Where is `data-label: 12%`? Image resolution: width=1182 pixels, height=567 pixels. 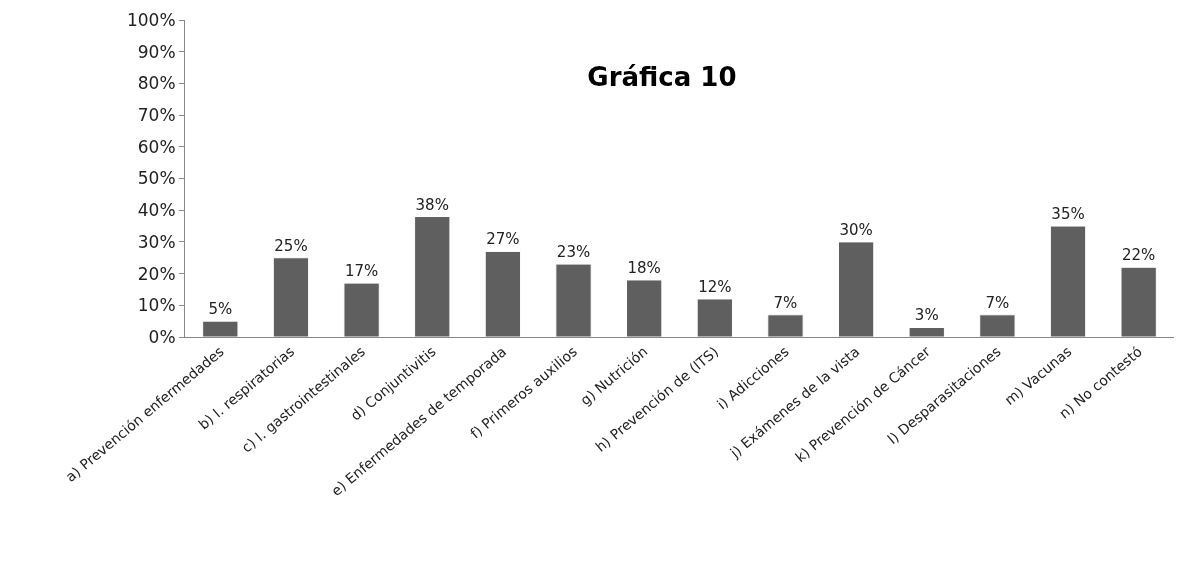
data-label: 12% is located at coordinates (715, 286).